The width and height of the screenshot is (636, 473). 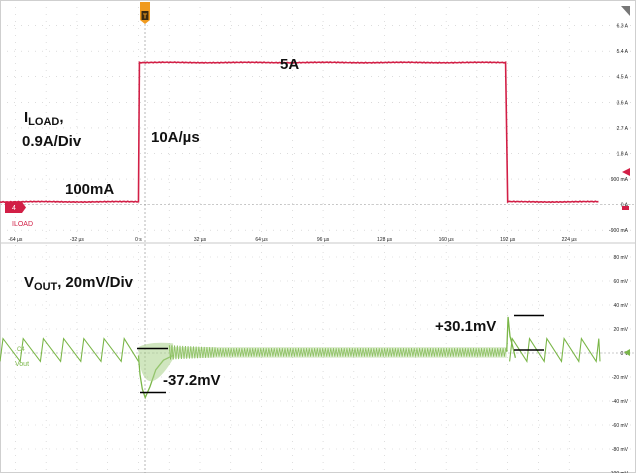 I want to click on voltage-tick-label: -20 mV, so click(x=620, y=378).